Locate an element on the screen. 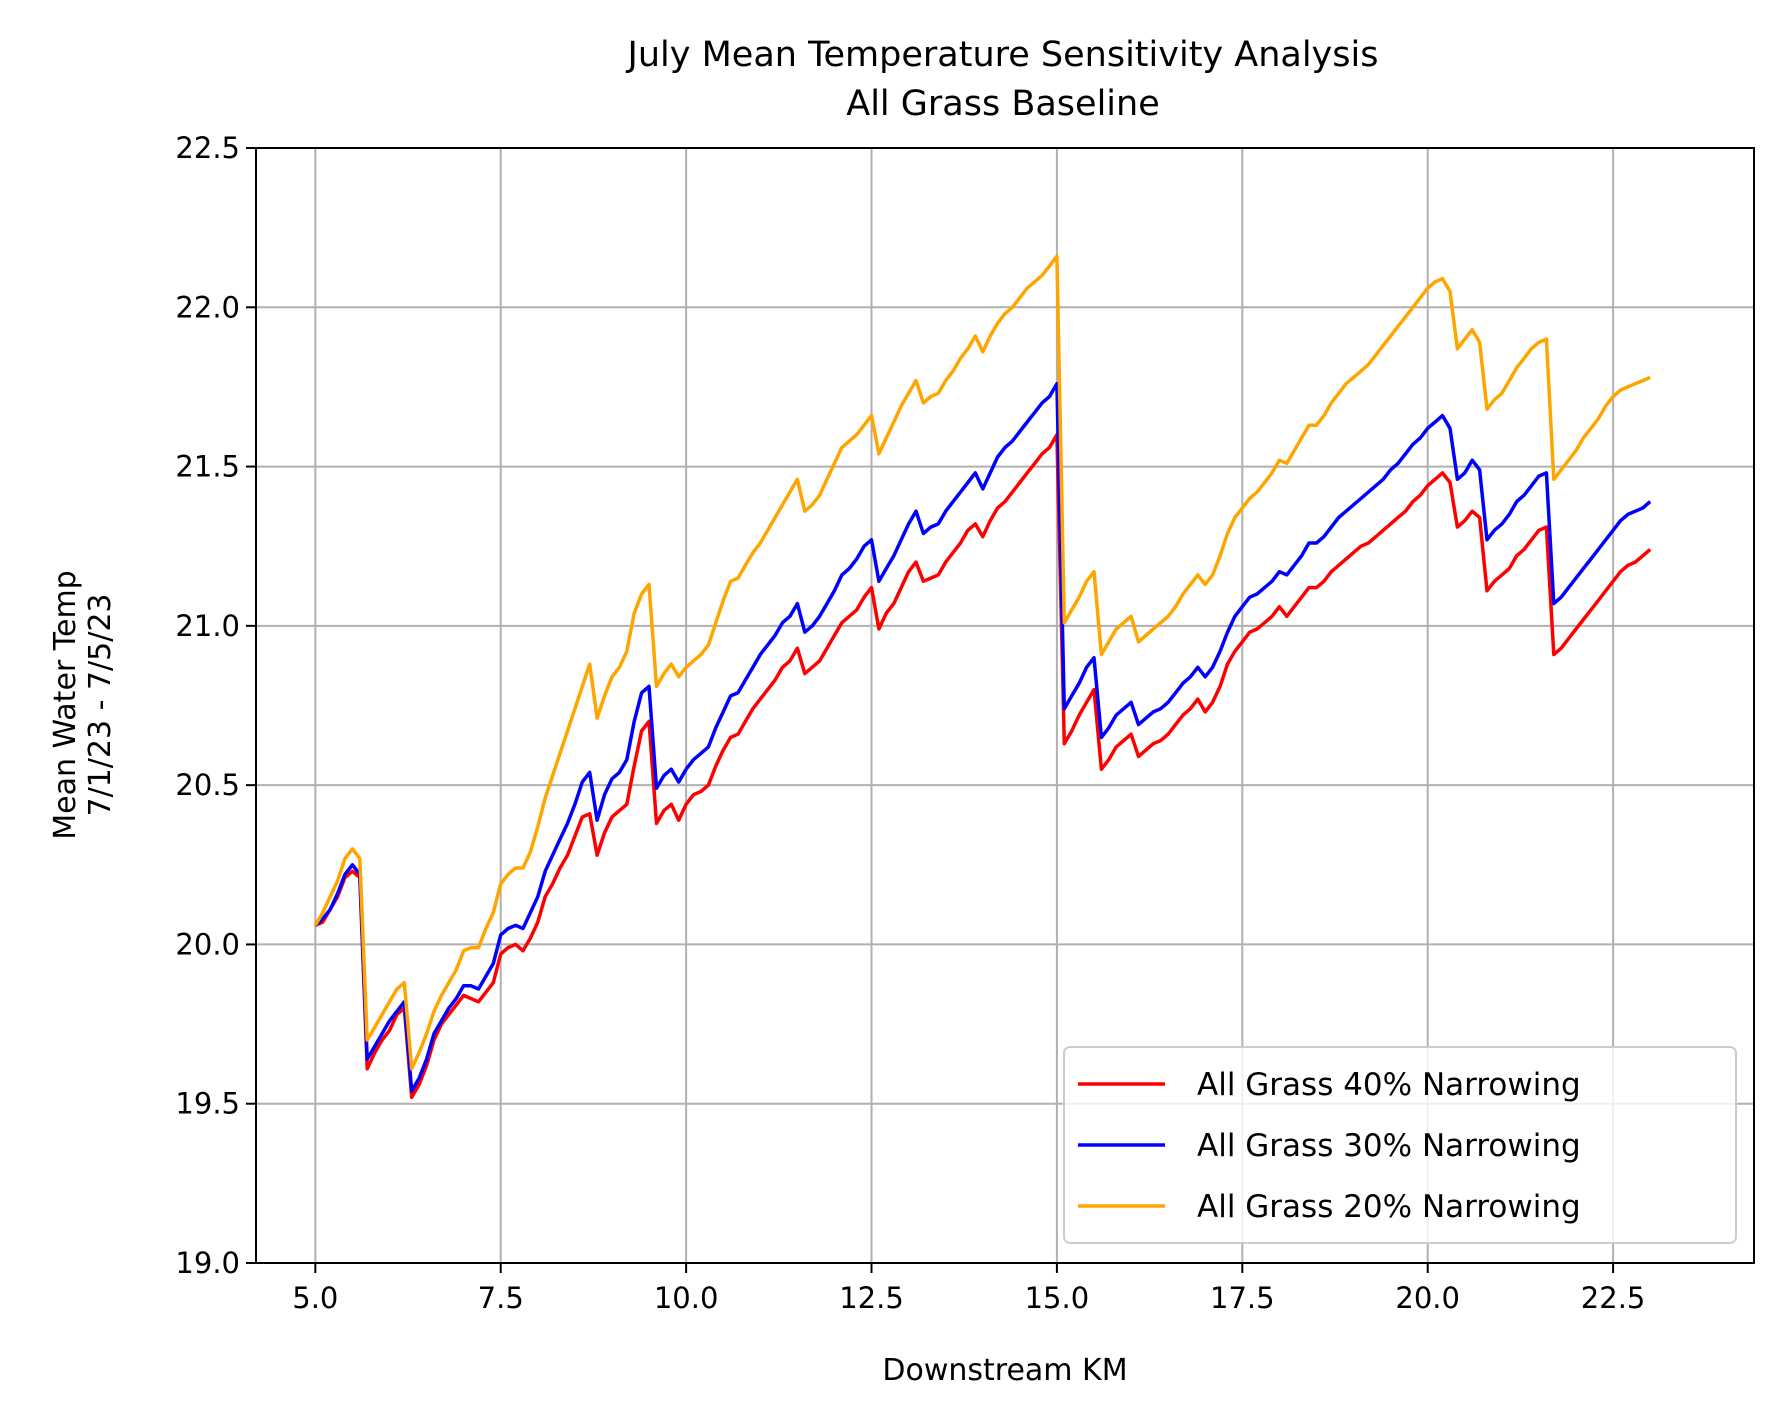  x-tick-label: 15.0 is located at coordinates (1057, 1298).